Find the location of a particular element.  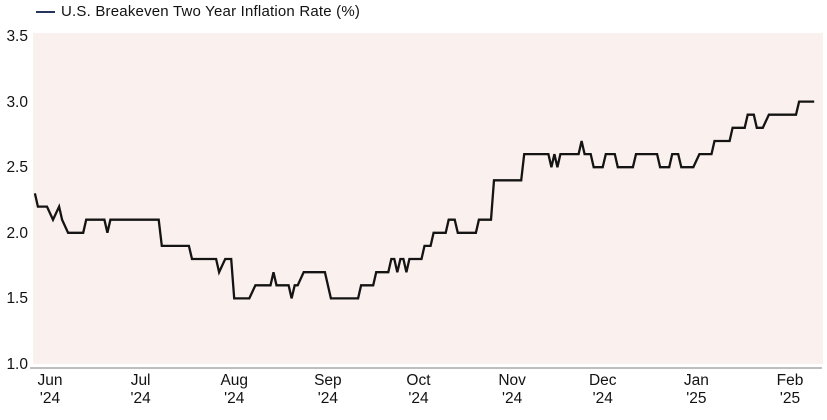

x-tick-label: Dec '24 is located at coordinates (603, 390).